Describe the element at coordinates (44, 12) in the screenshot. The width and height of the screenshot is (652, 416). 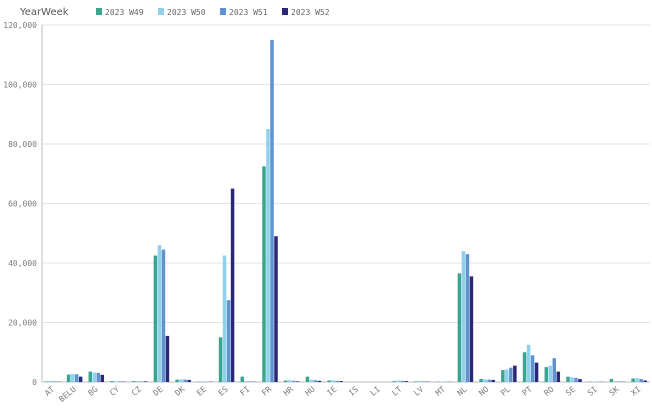
I see `legend-title: YearWeek` at that location.